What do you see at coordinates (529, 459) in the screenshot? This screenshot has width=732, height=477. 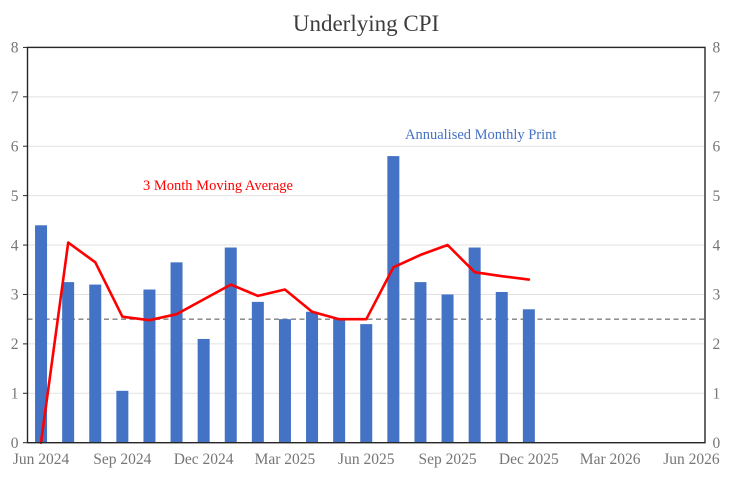 I see `x-axis-label-dec-2025: Dec 2025` at bounding box center [529, 459].